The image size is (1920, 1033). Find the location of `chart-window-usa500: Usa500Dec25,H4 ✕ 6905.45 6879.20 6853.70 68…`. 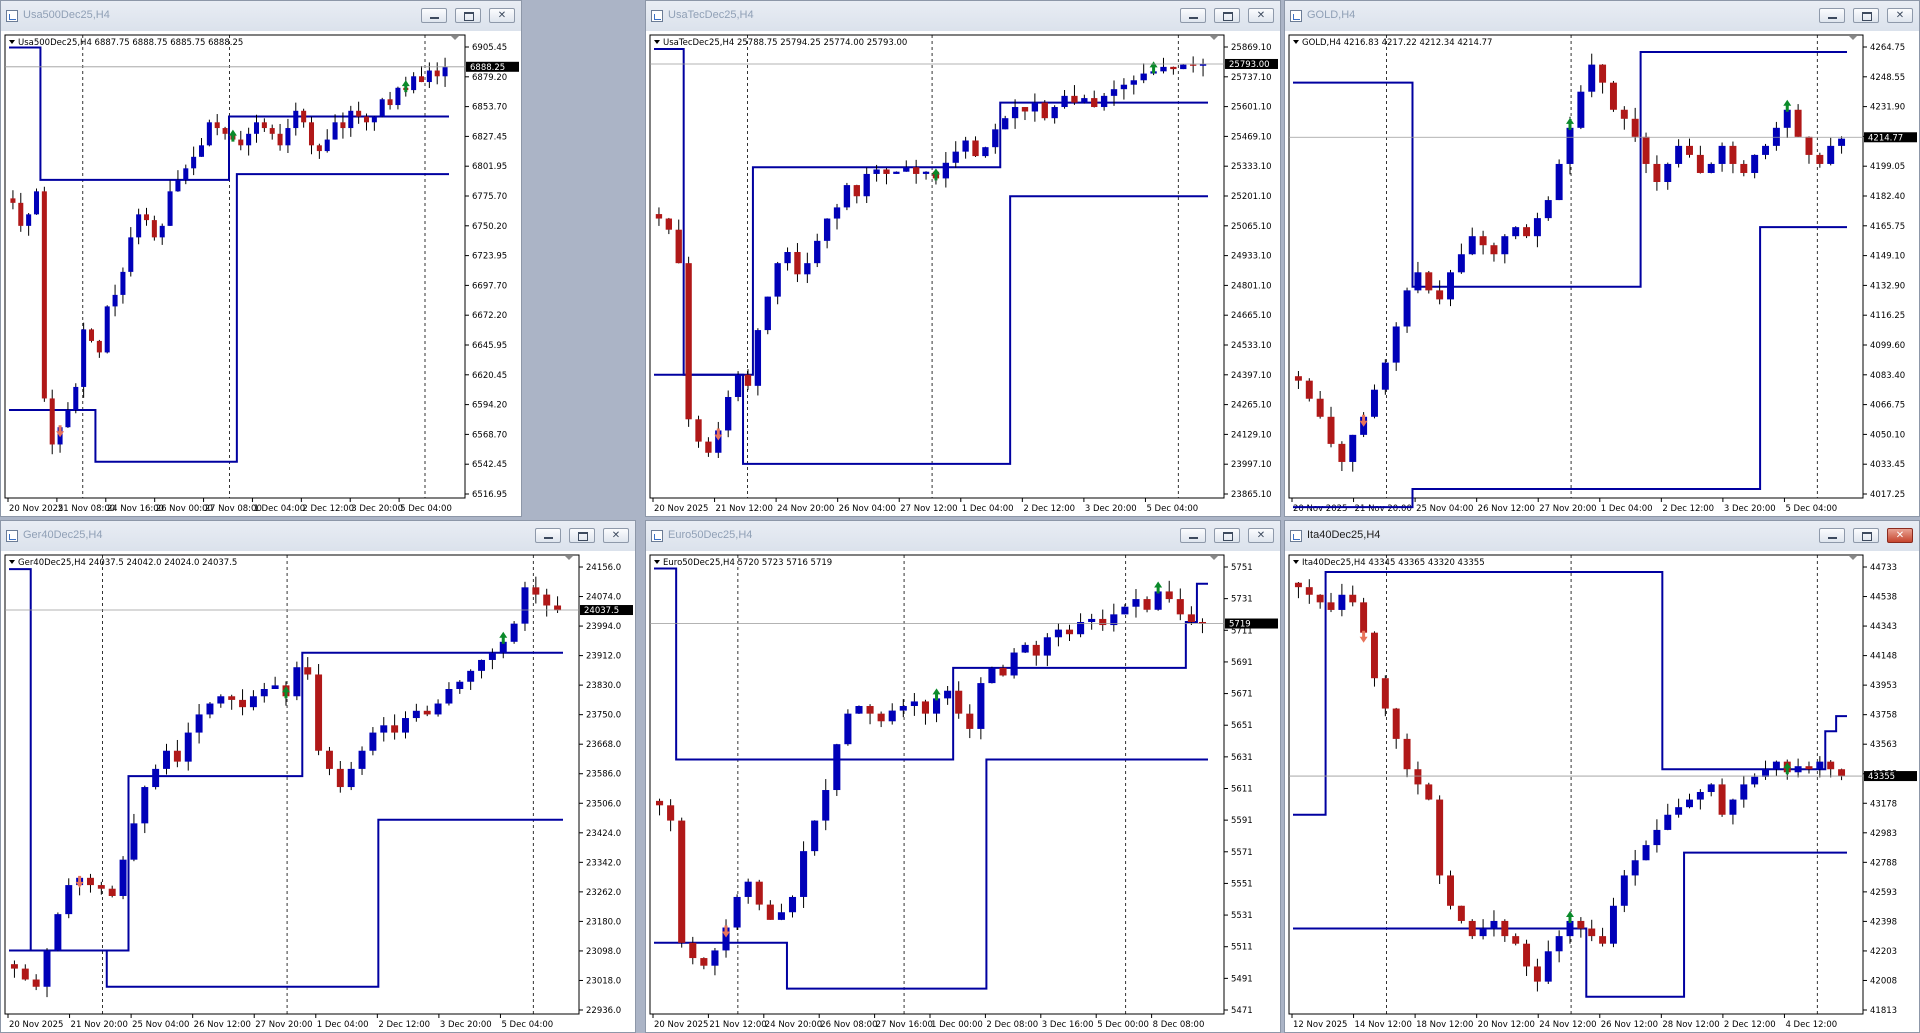

chart-window-usa500: Usa500Dec25,H4 ✕ 6905.45 6879.20 6853.70 68… is located at coordinates (261, 258).